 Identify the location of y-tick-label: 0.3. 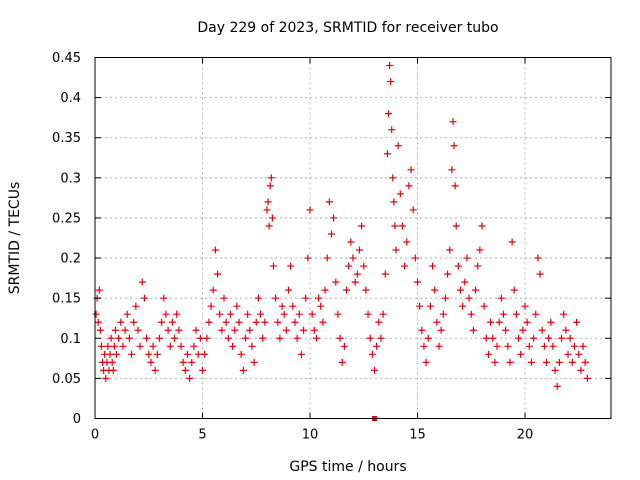
(70, 178).